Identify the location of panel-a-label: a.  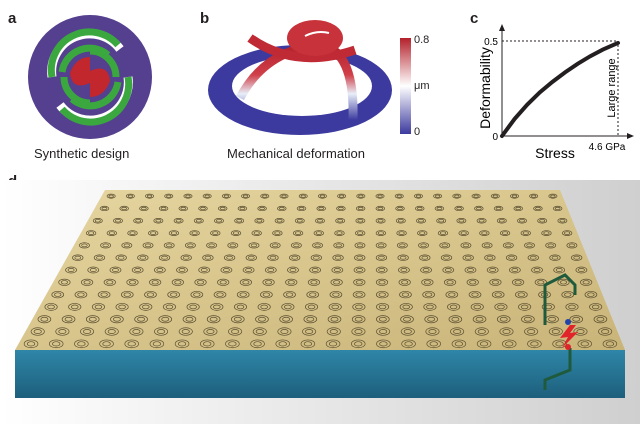
(12, 18).